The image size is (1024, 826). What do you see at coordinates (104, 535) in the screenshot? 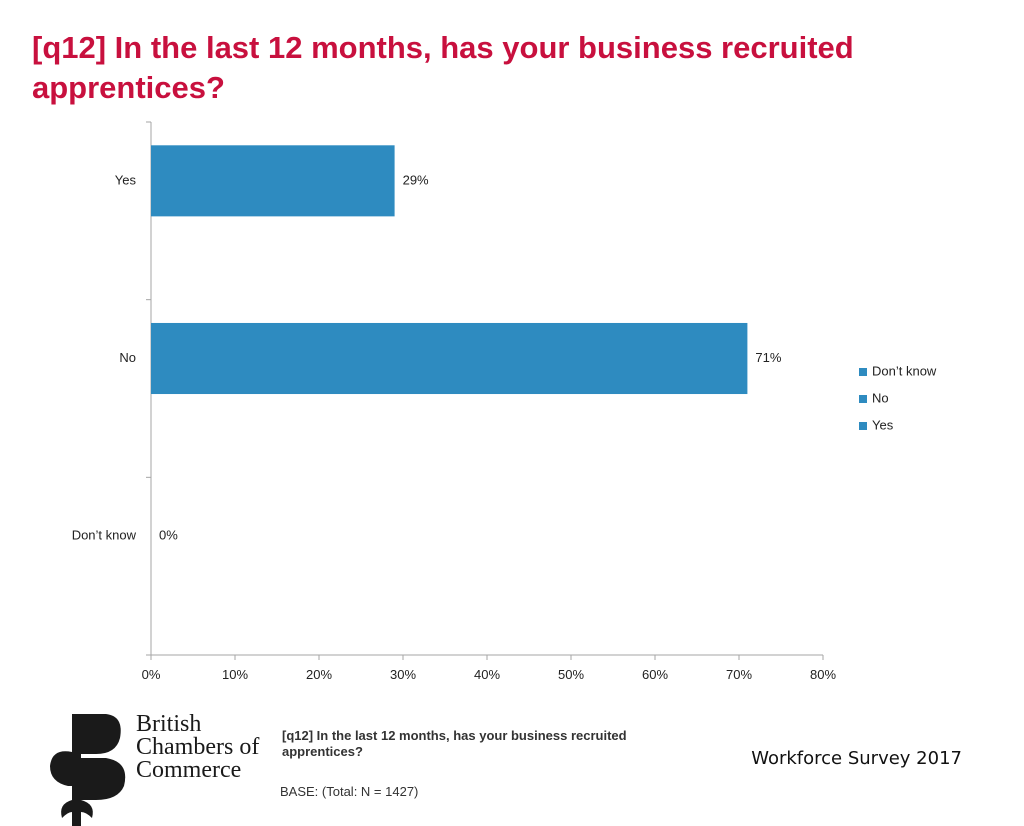
I see `y-tick-label: Don’t know` at bounding box center [104, 535].